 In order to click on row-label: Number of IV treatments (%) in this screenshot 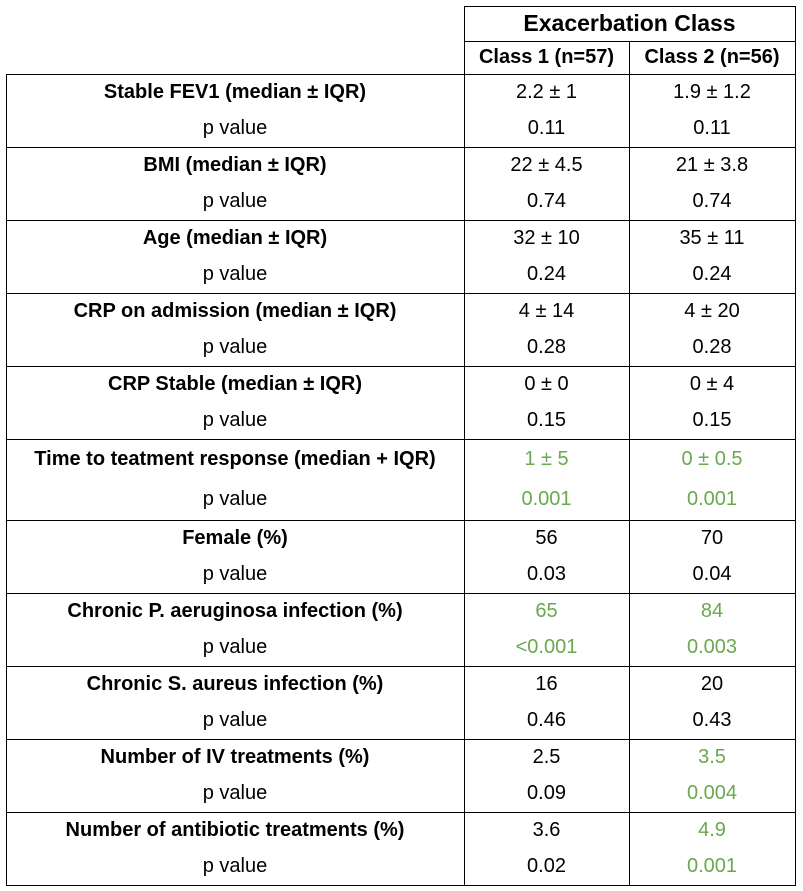, I will do `click(235, 756)`.